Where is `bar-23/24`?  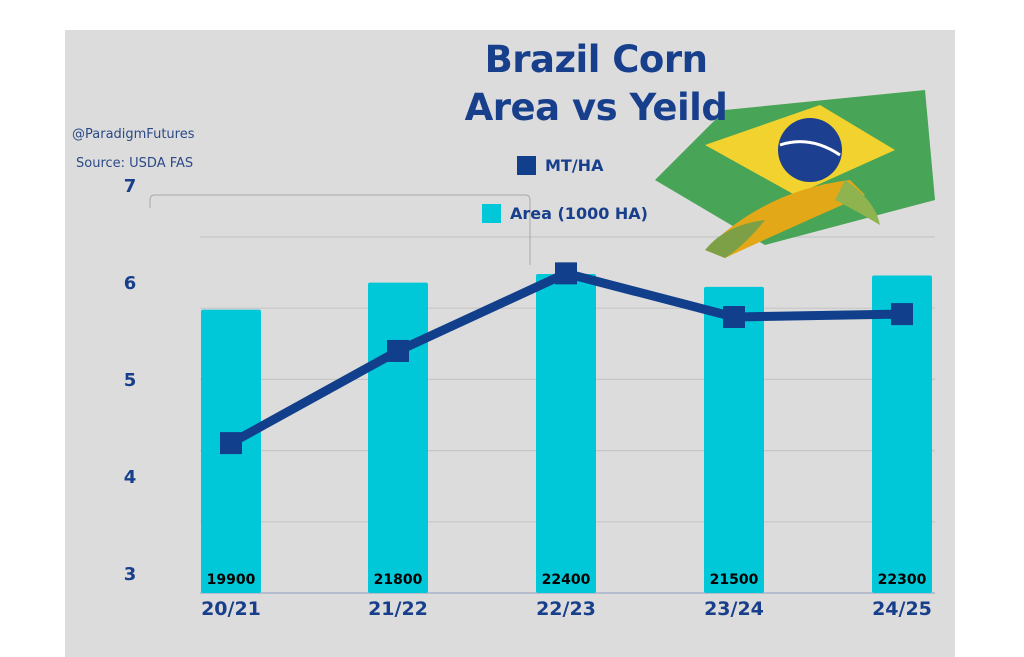
bar-23/24 is located at coordinates (734, 439).